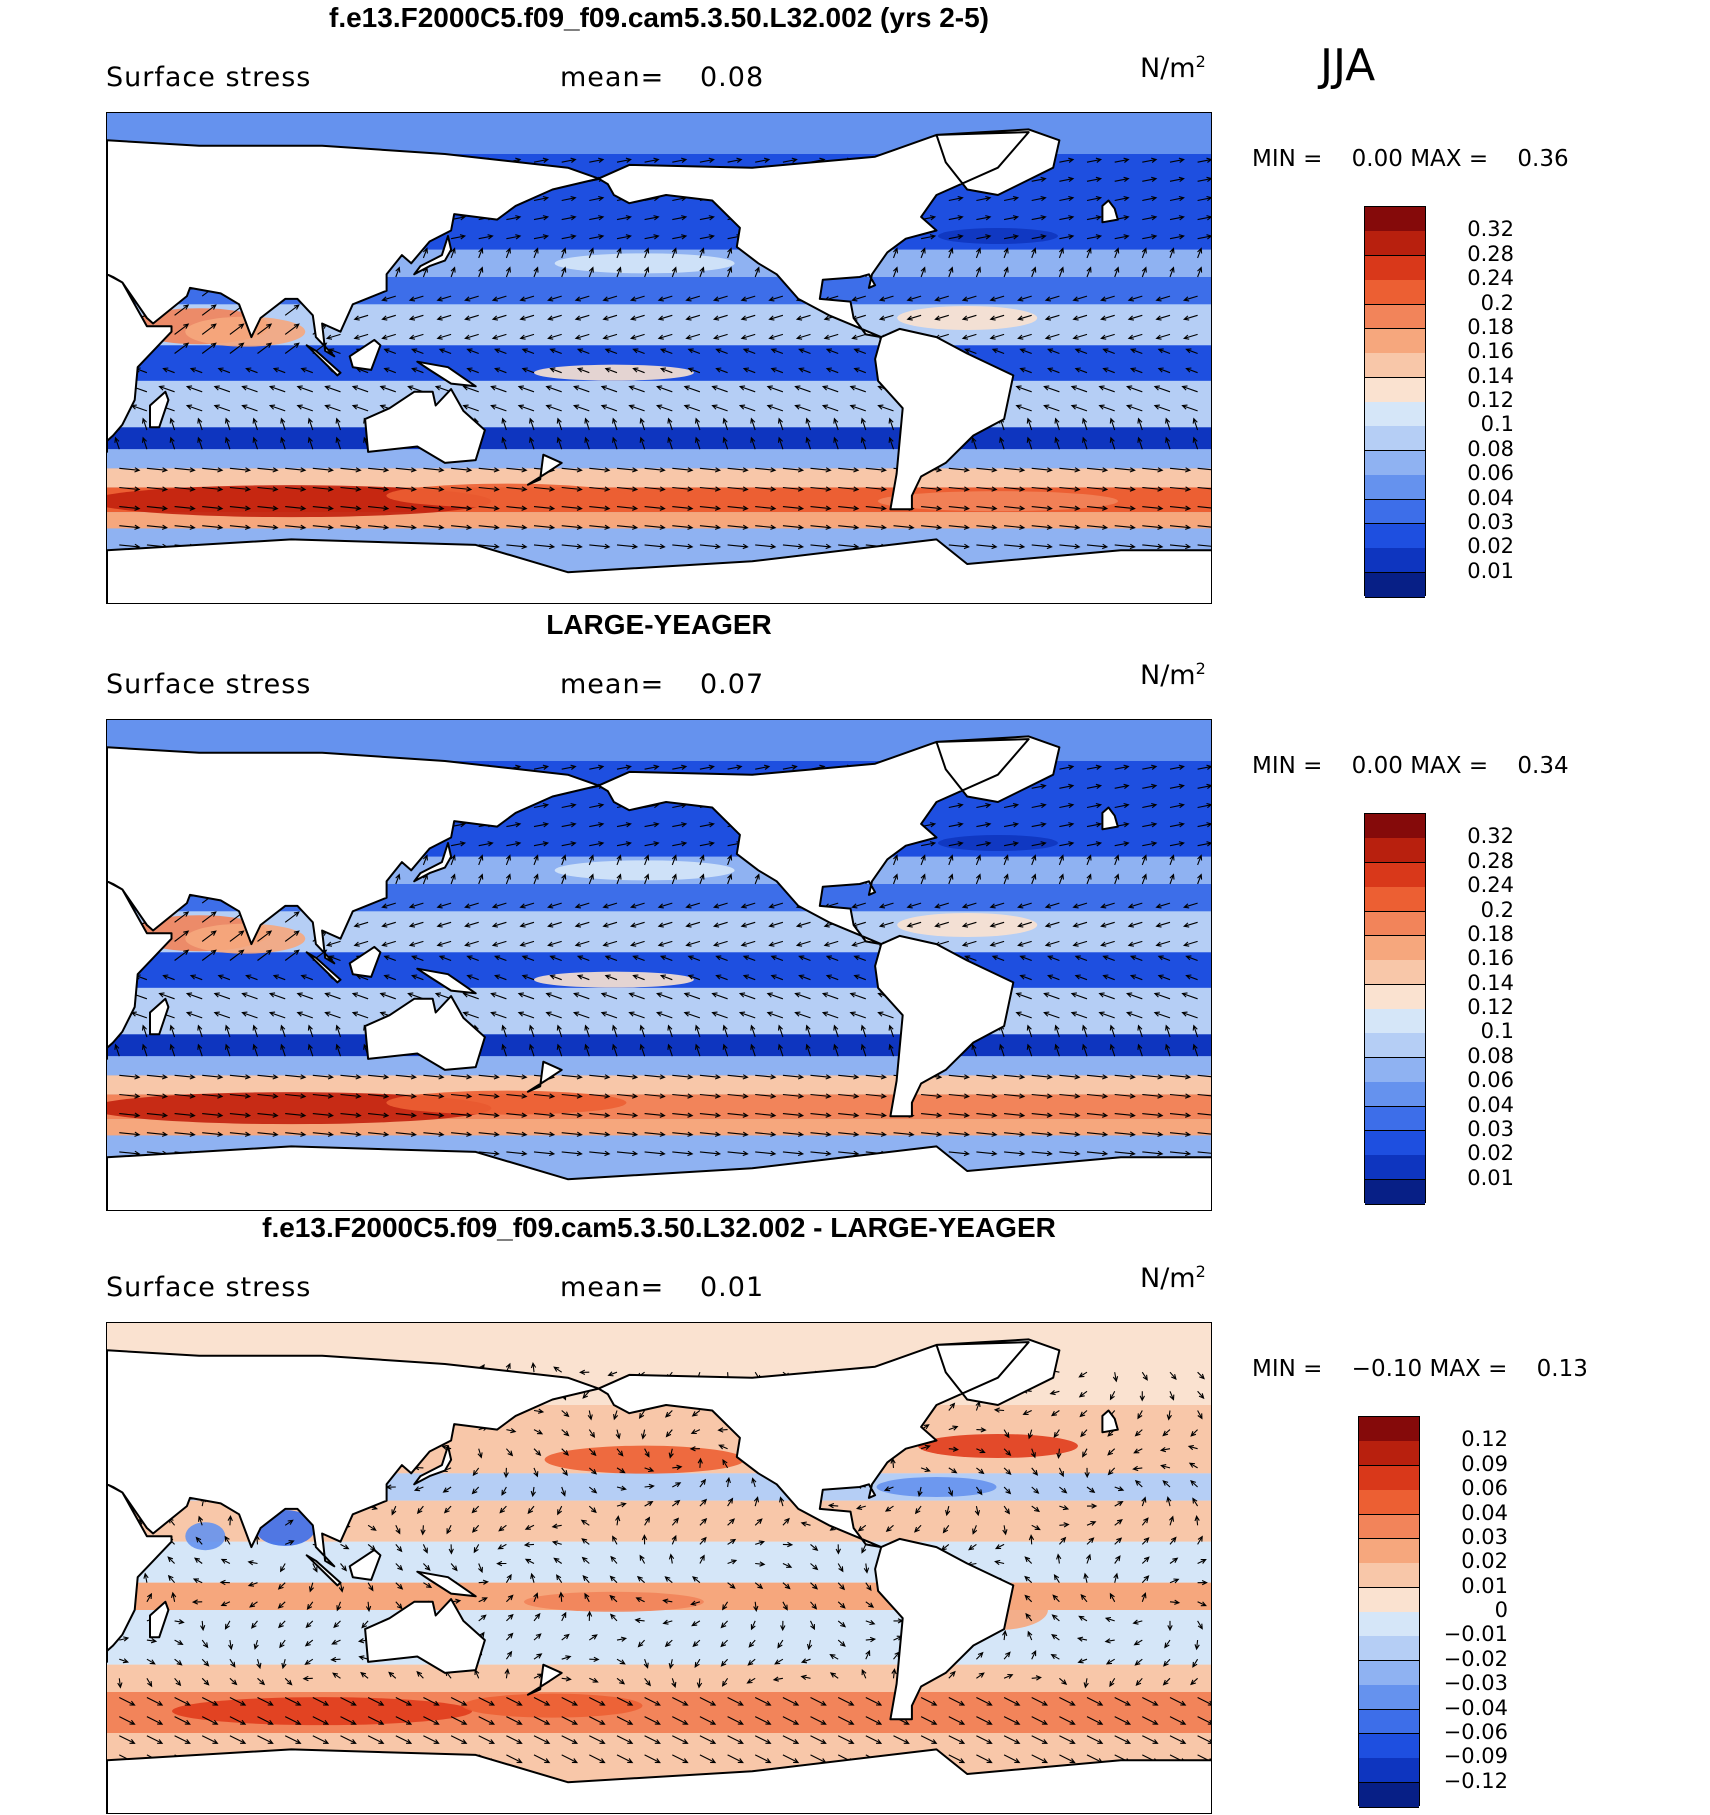 This screenshot has height=1815, width=1710. What do you see at coordinates (1490, 375) in the screenshot?
I see `colorbar-tick-label: 0.14` at bounding box center [1490, 375].